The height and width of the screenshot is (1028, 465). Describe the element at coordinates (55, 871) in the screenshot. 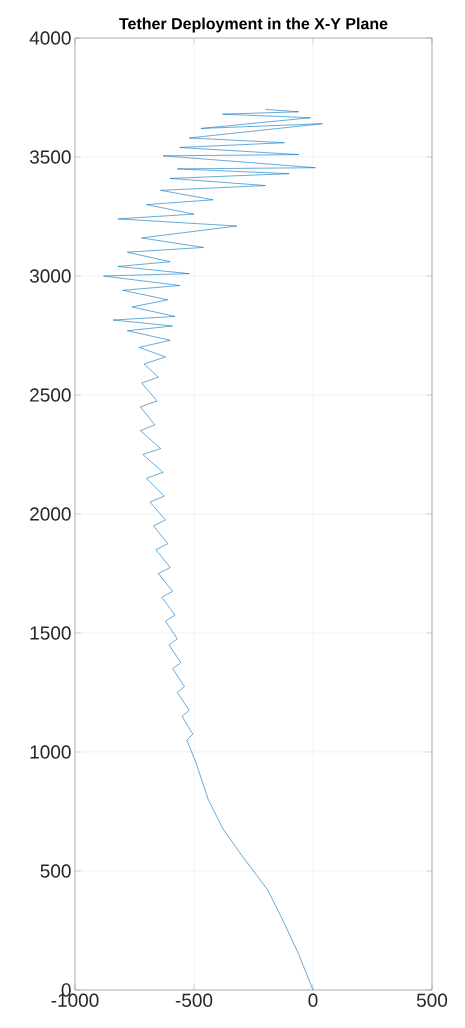

I see `y-tick-label: 500` at that location.